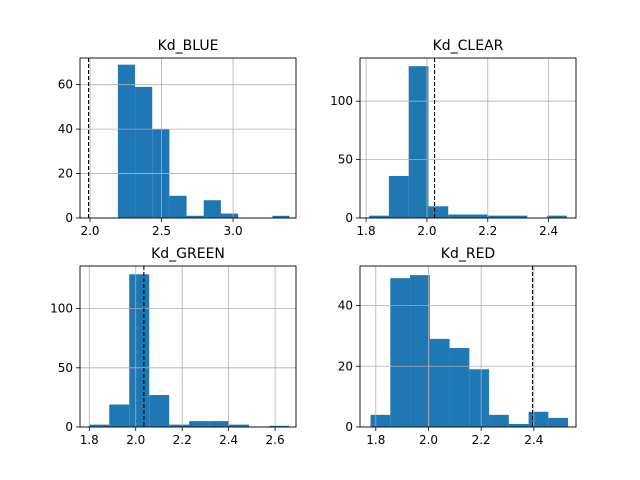  Describe the element at coordinates (188, 46) in the screenshot. I see `panel-title: Kd_BLUE` at that location.